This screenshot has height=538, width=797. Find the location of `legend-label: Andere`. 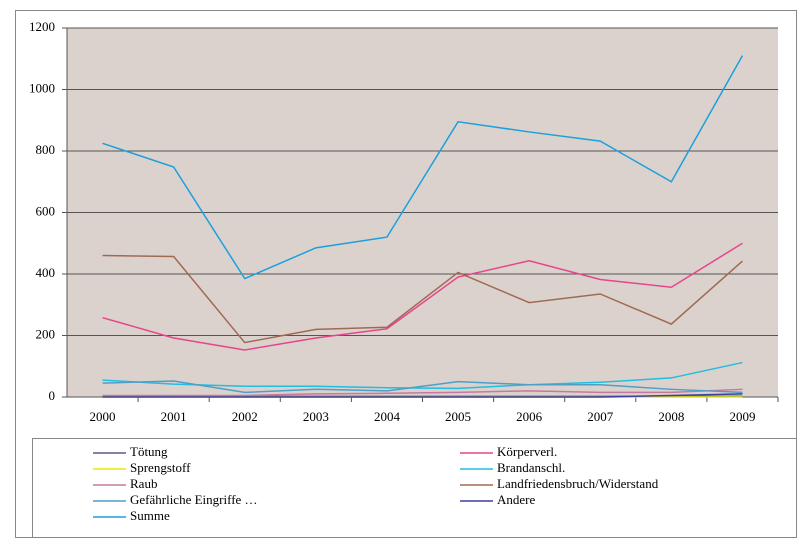

legend-label: Andere is located at coordinates (516, 499).